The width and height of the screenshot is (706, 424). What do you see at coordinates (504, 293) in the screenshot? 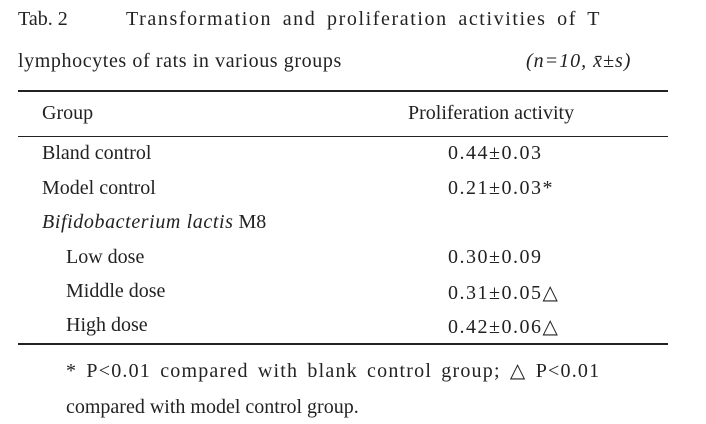
I see `value-cell: 0.31±0.05△` at bounding box center [504, 293].